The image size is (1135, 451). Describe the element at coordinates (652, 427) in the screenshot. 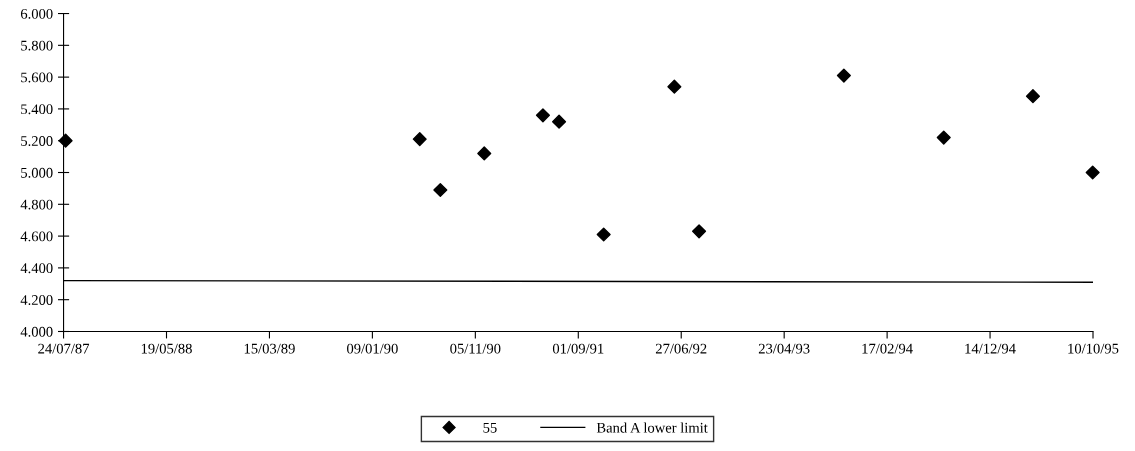

I see `legend-label: Band A lower limit` at that location.